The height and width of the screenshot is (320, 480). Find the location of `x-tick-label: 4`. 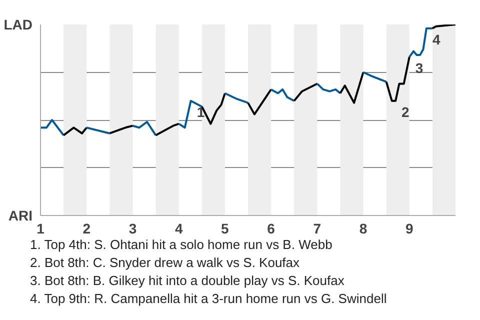

x-tick-label: 4 is located at coordinates (178, 228).